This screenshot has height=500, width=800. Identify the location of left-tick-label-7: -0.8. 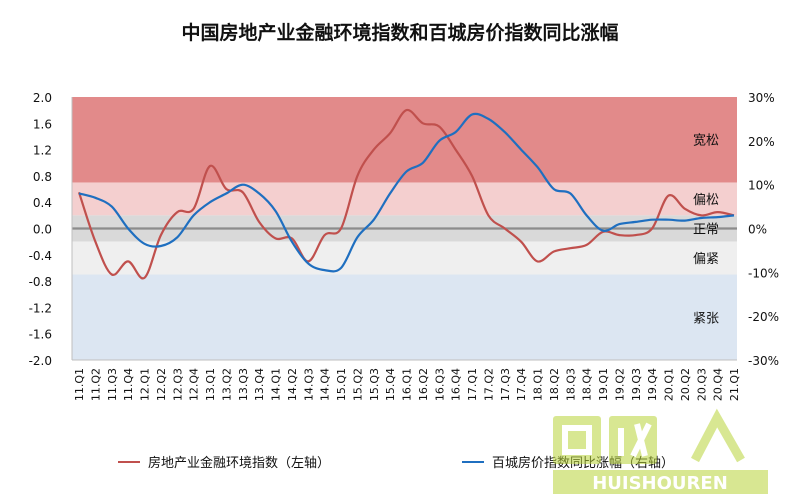
(40, 282).